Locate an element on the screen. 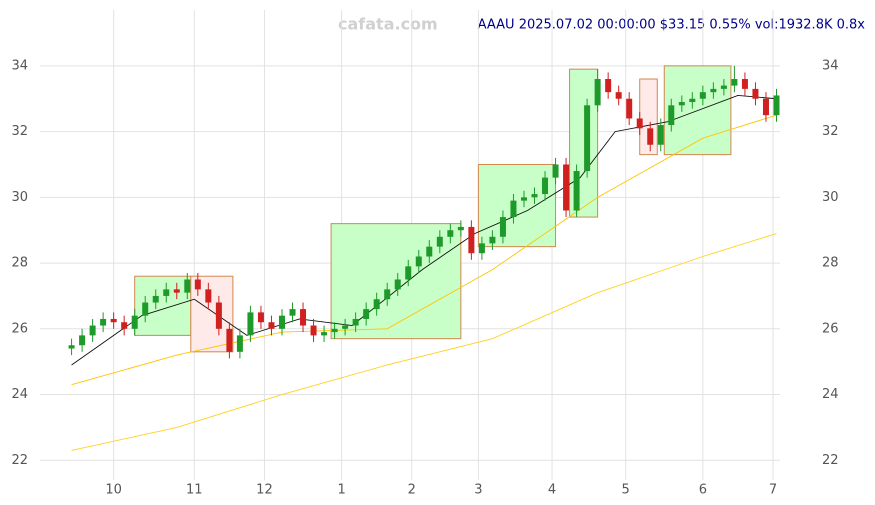 The height and width of the screenshot is (505, 875). zone is located at coordinates (584, 143).